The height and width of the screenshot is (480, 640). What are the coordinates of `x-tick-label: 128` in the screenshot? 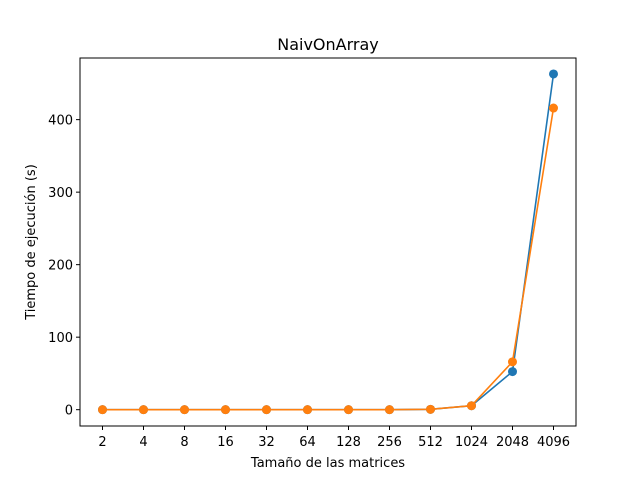 It's located at (348, 442).